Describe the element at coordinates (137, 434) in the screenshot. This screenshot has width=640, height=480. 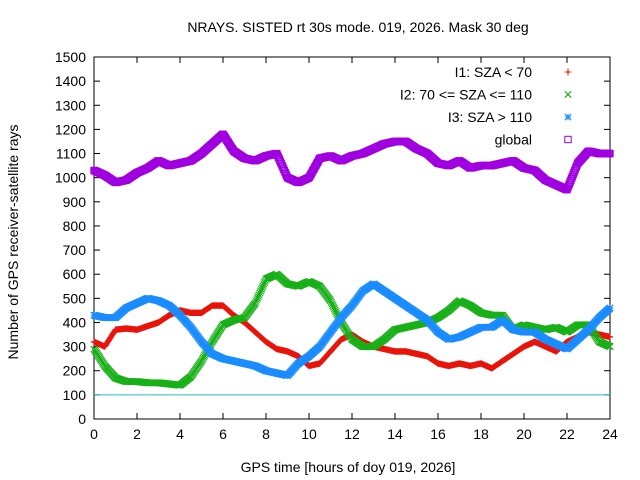
I see `x-tick-label: 2` at that location.